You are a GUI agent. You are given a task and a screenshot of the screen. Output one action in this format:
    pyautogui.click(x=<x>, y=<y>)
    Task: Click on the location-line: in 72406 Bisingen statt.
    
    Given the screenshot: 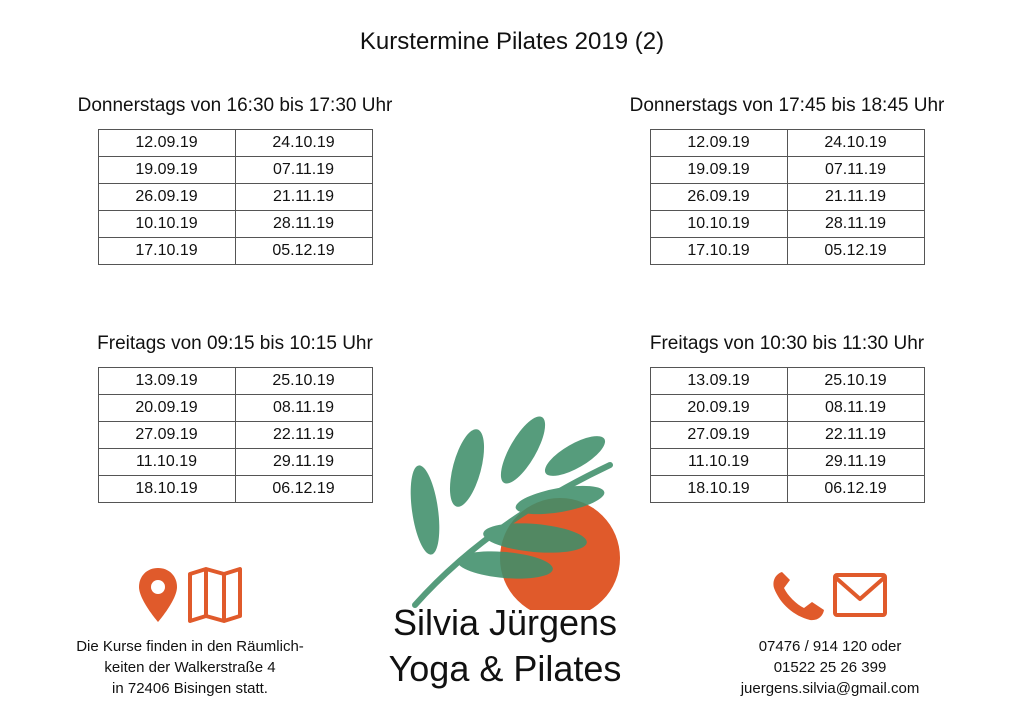 What is the action you would take?
    pyautogui.click(x=190, y=688)
    